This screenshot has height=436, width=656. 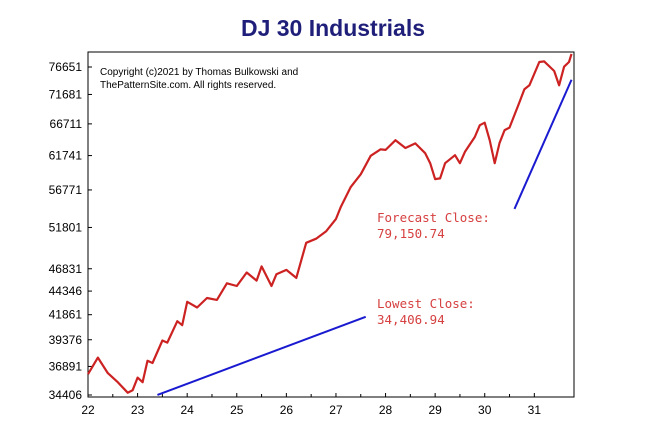 What do you see at coordinates (485, 410) in the screenshot?
I see `x-tick-label: 30` at bounding box center [485, 410].